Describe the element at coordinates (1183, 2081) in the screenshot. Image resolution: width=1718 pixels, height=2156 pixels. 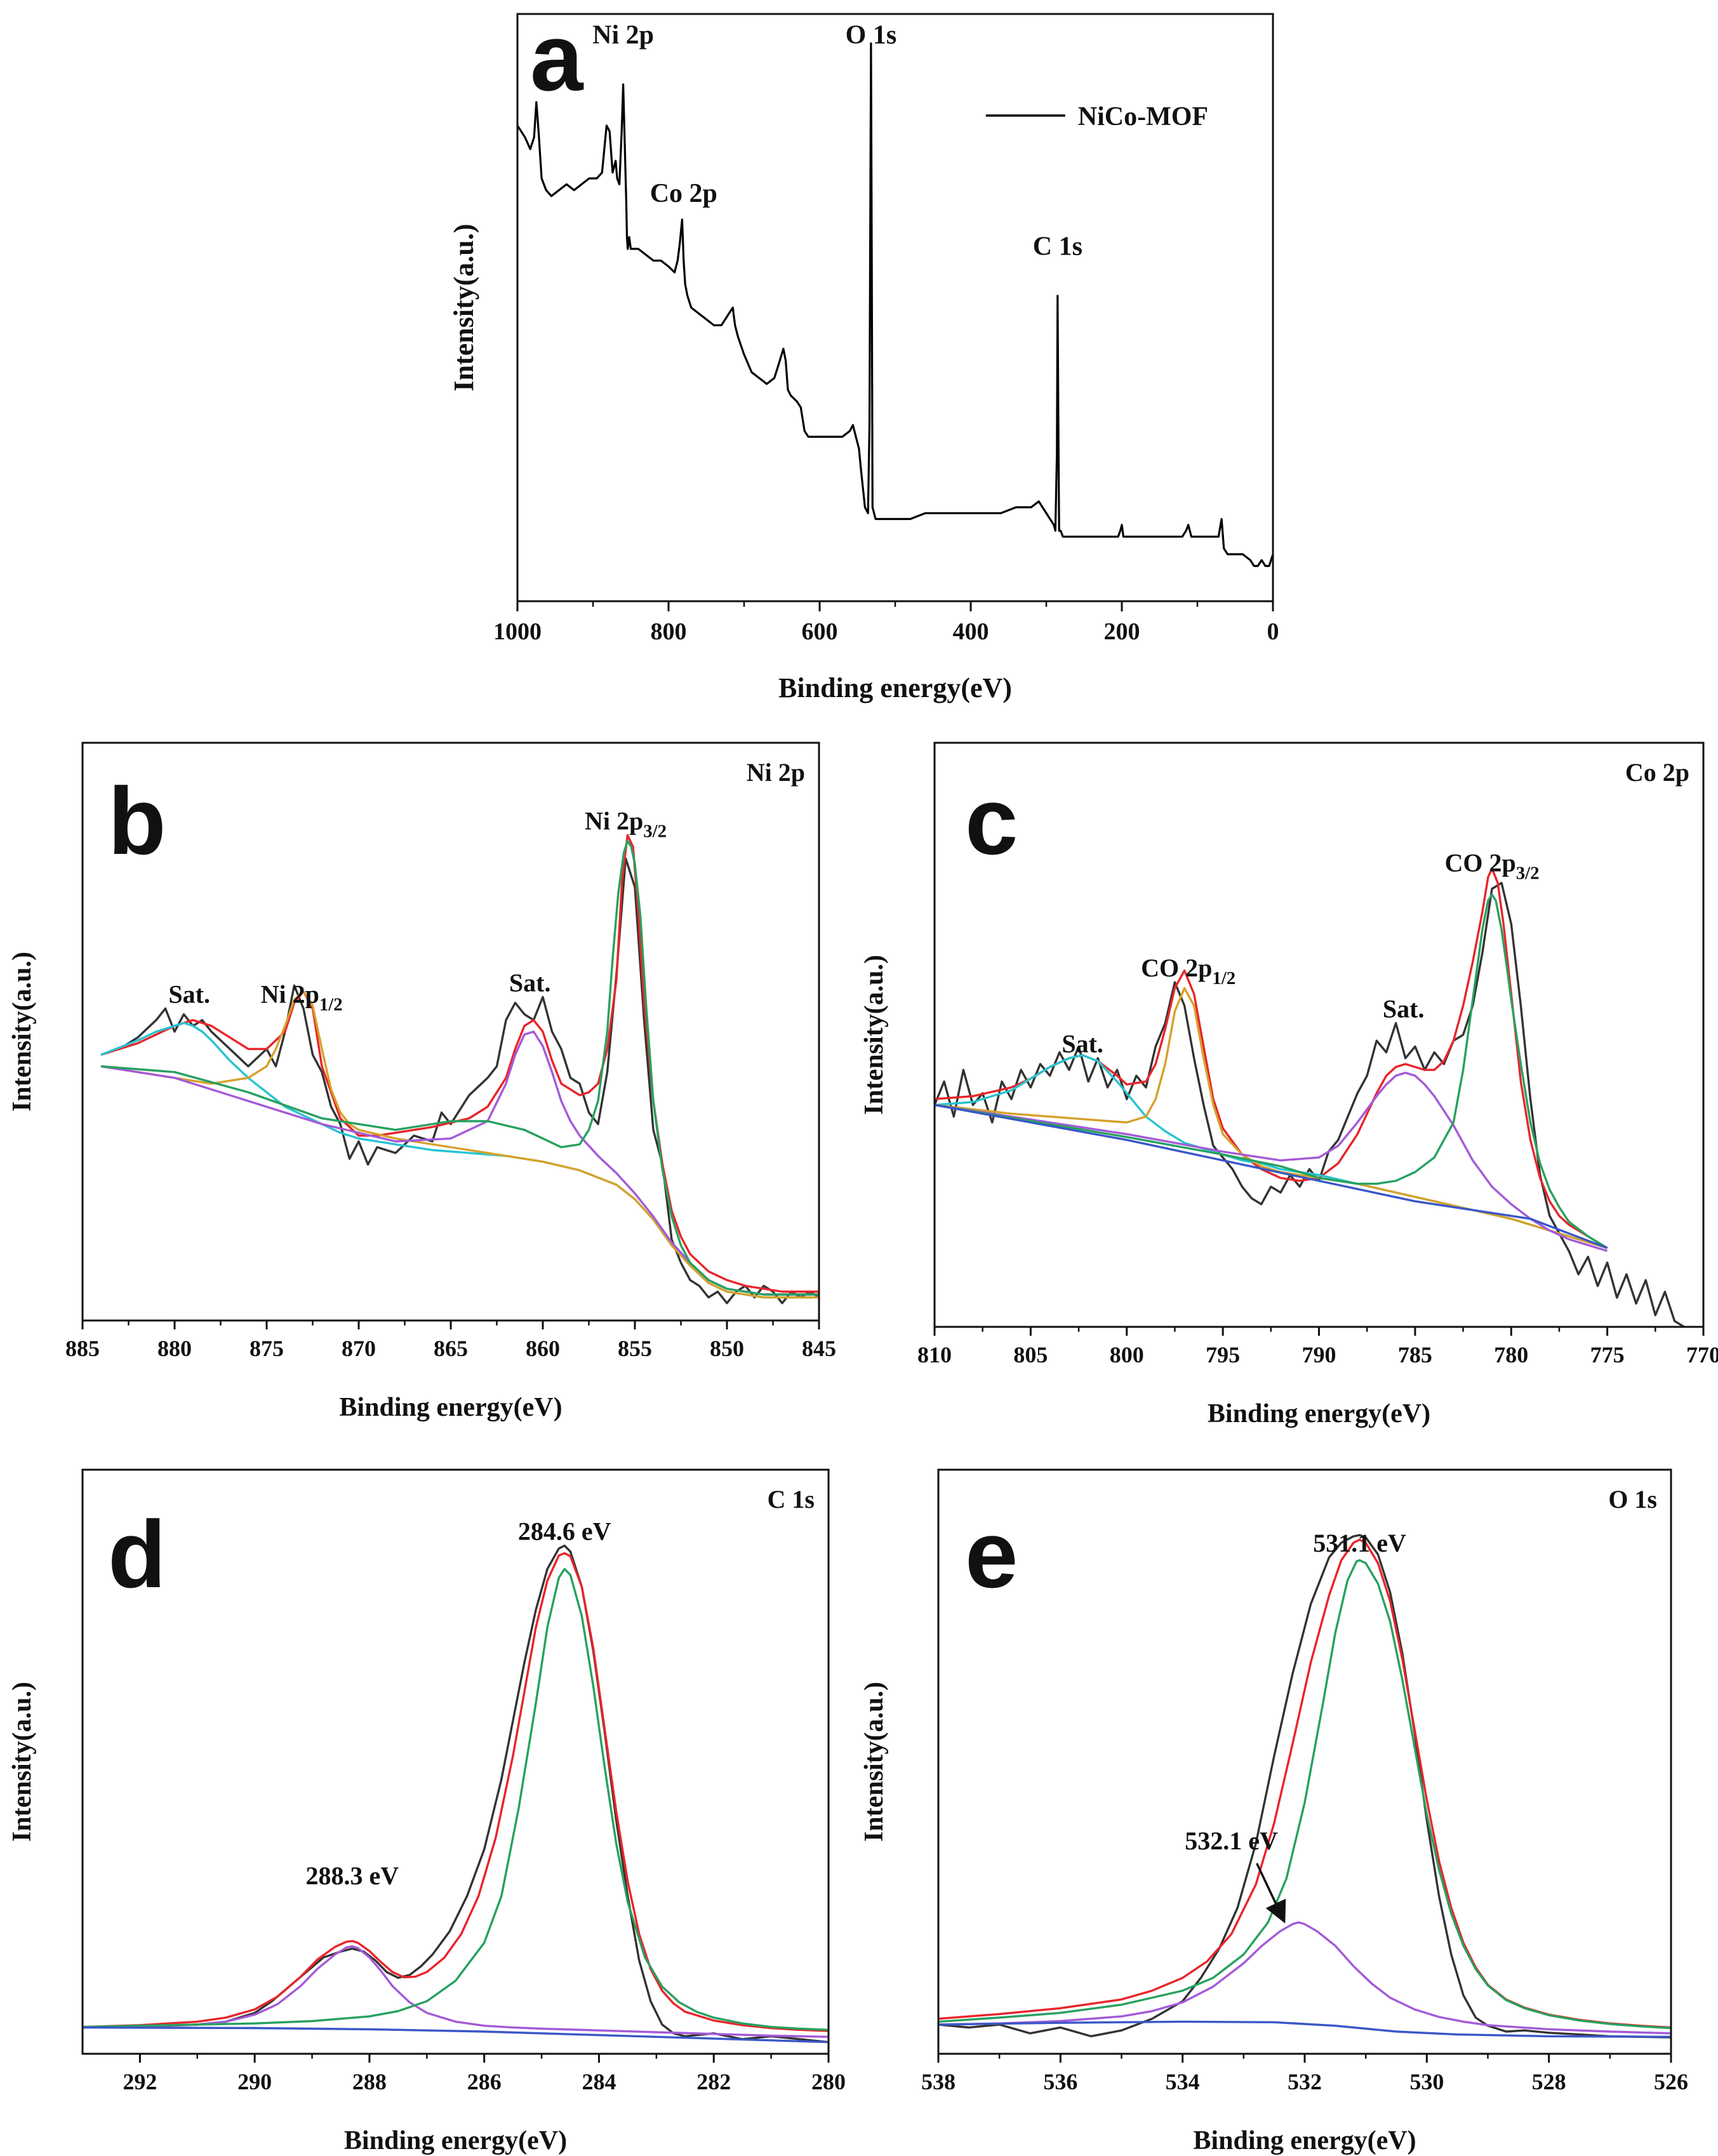
I see `x-tick-label-e: 534` at that location.